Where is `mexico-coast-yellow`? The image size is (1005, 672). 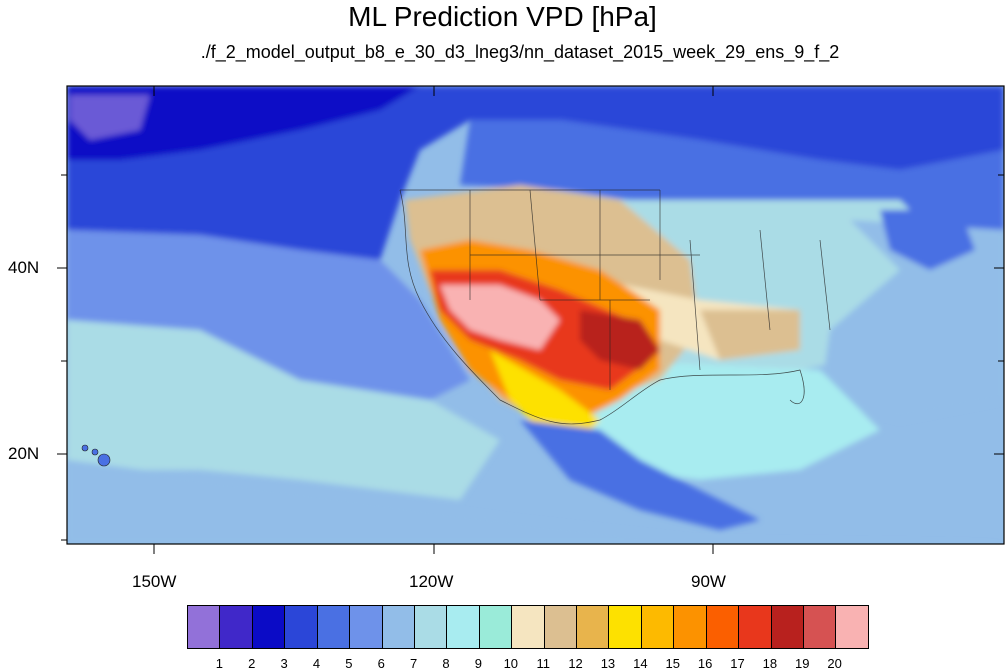 mexico-coast-yellow is located at coordinates (545, 395).